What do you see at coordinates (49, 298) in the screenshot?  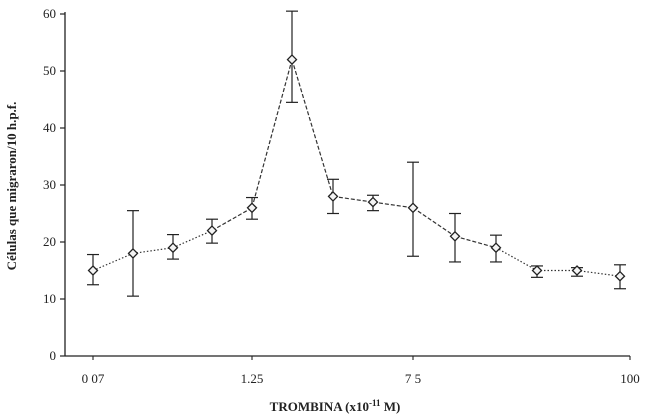 I see `y-tick-label: 10` at bounding box center [49, 298].